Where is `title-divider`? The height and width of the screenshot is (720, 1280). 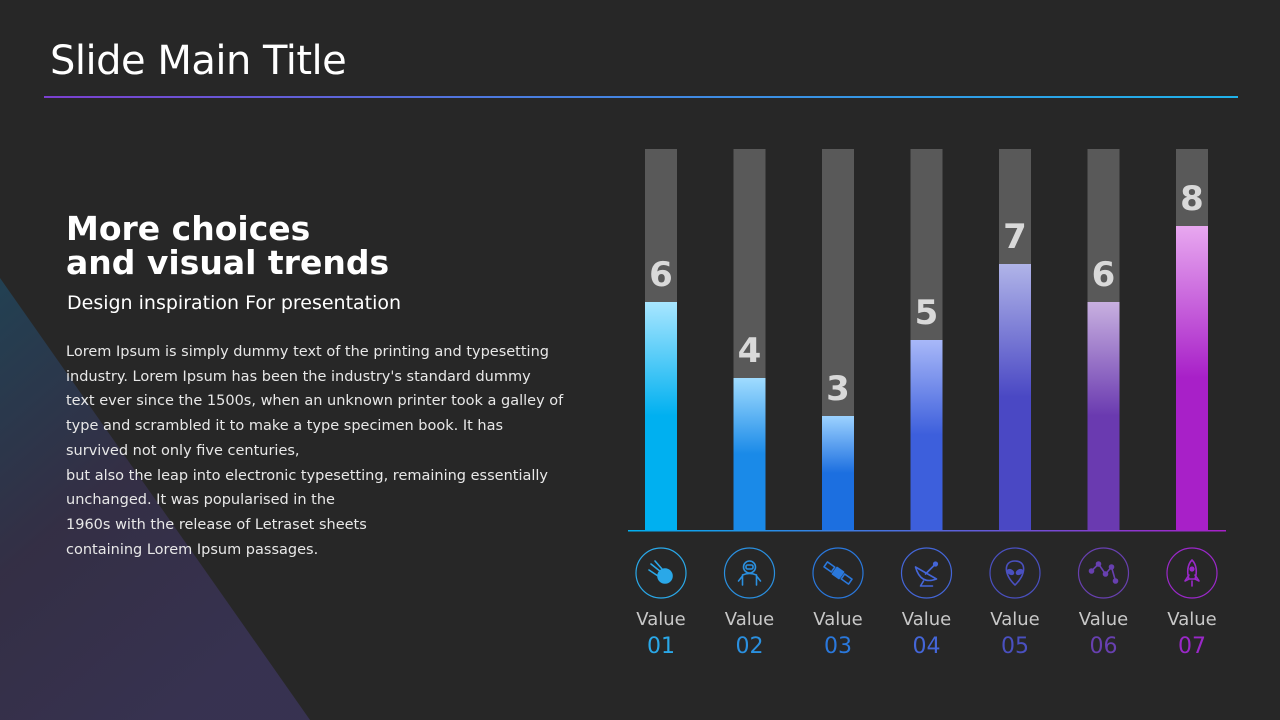
title-divider is located at coordinates (641, 97).